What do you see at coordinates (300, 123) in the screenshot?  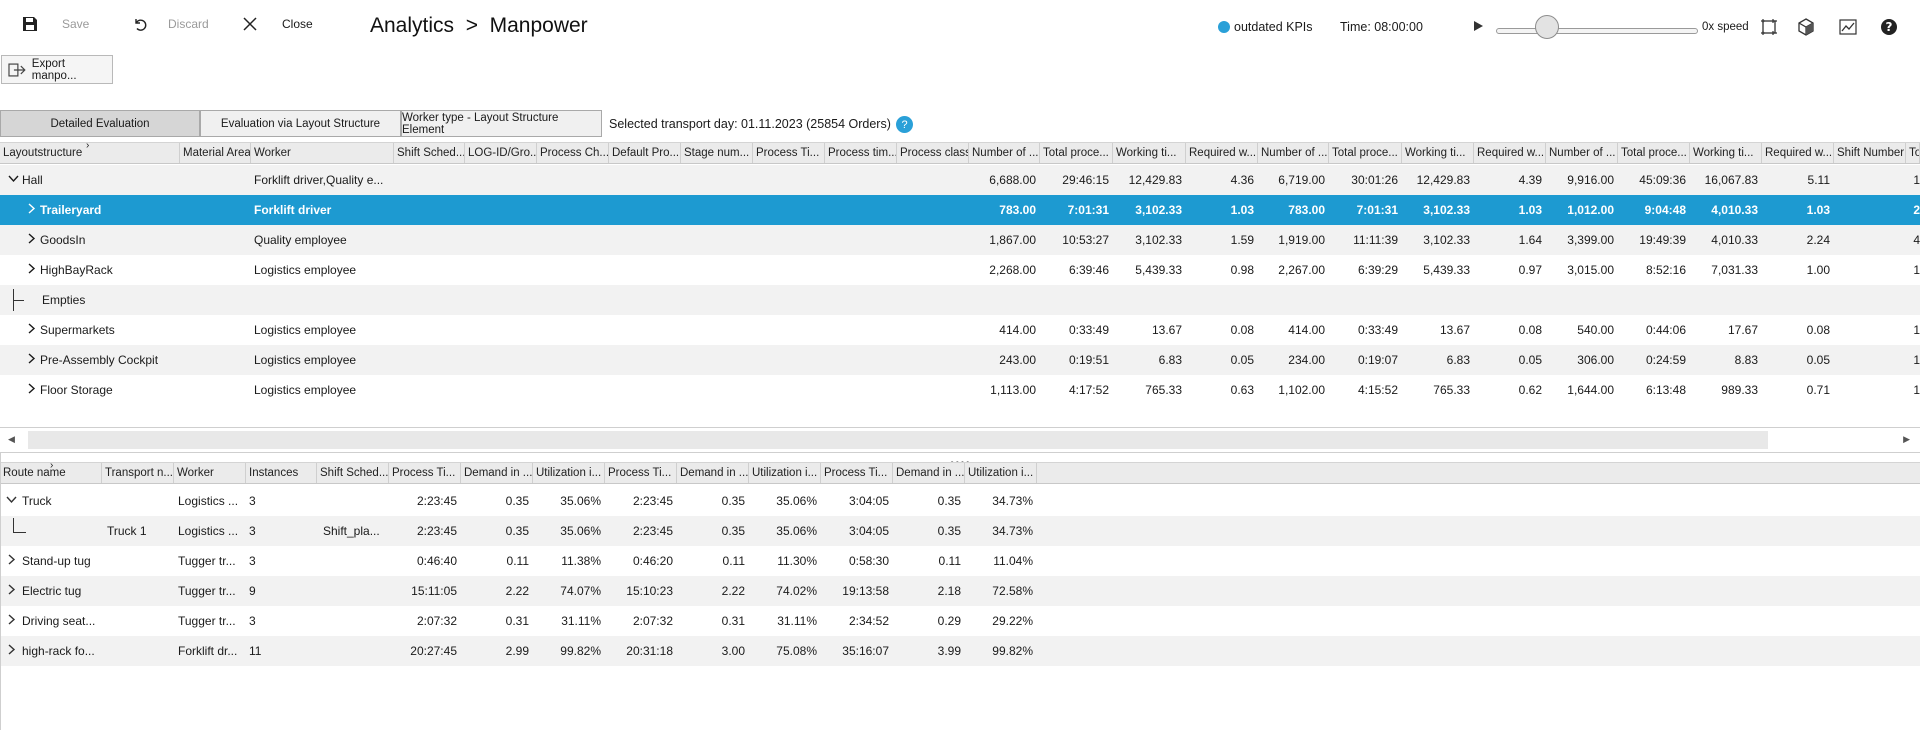 I see `tab-evaluation-layout-structure: Evaluation via Layout Structure` at bounding box center [300, 123].